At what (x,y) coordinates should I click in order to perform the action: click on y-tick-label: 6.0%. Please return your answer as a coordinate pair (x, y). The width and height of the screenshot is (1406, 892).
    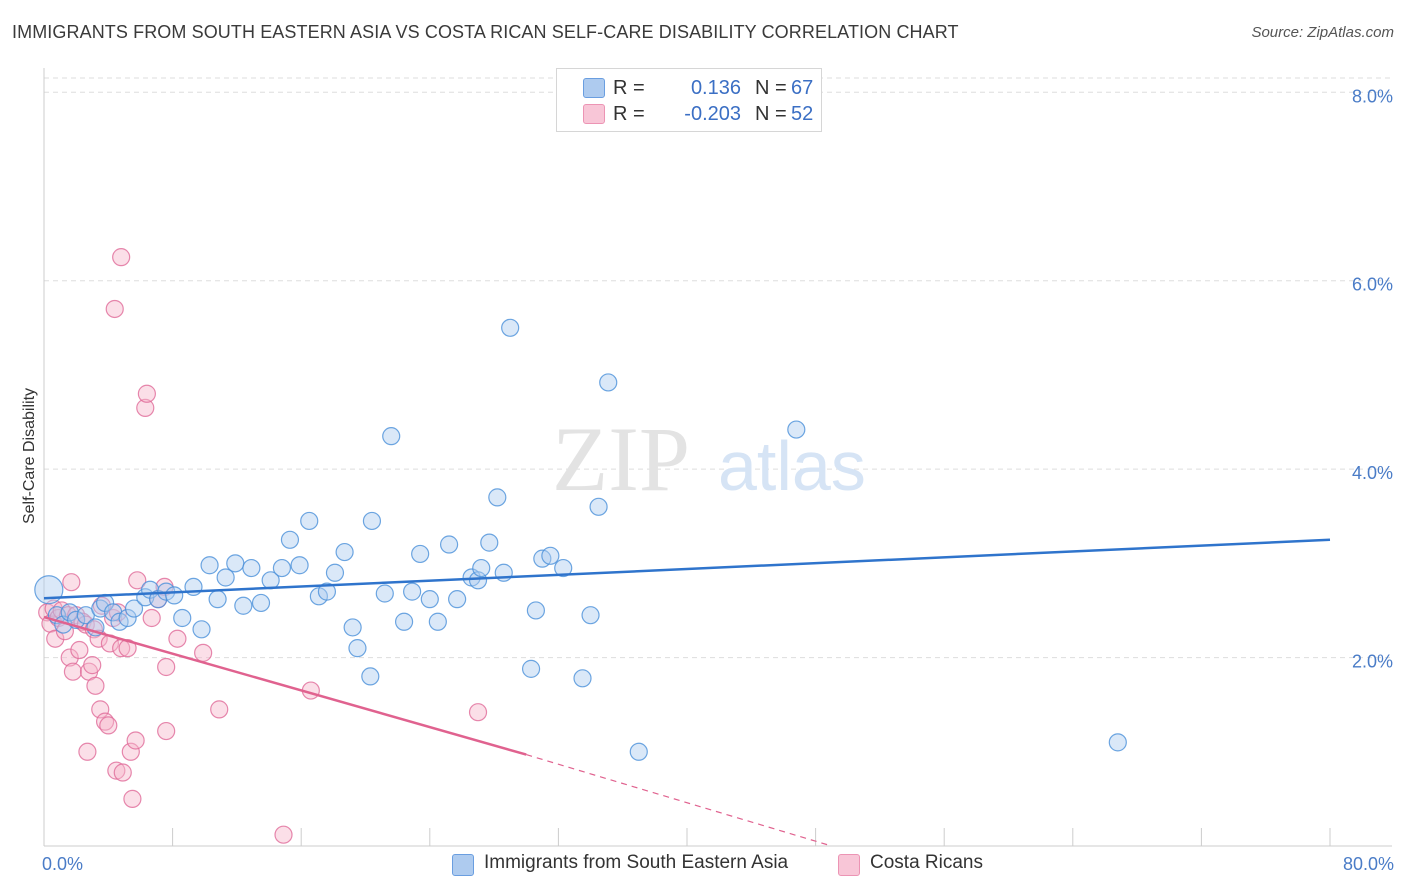
    Looking at the image, I should click on (1372, 285).